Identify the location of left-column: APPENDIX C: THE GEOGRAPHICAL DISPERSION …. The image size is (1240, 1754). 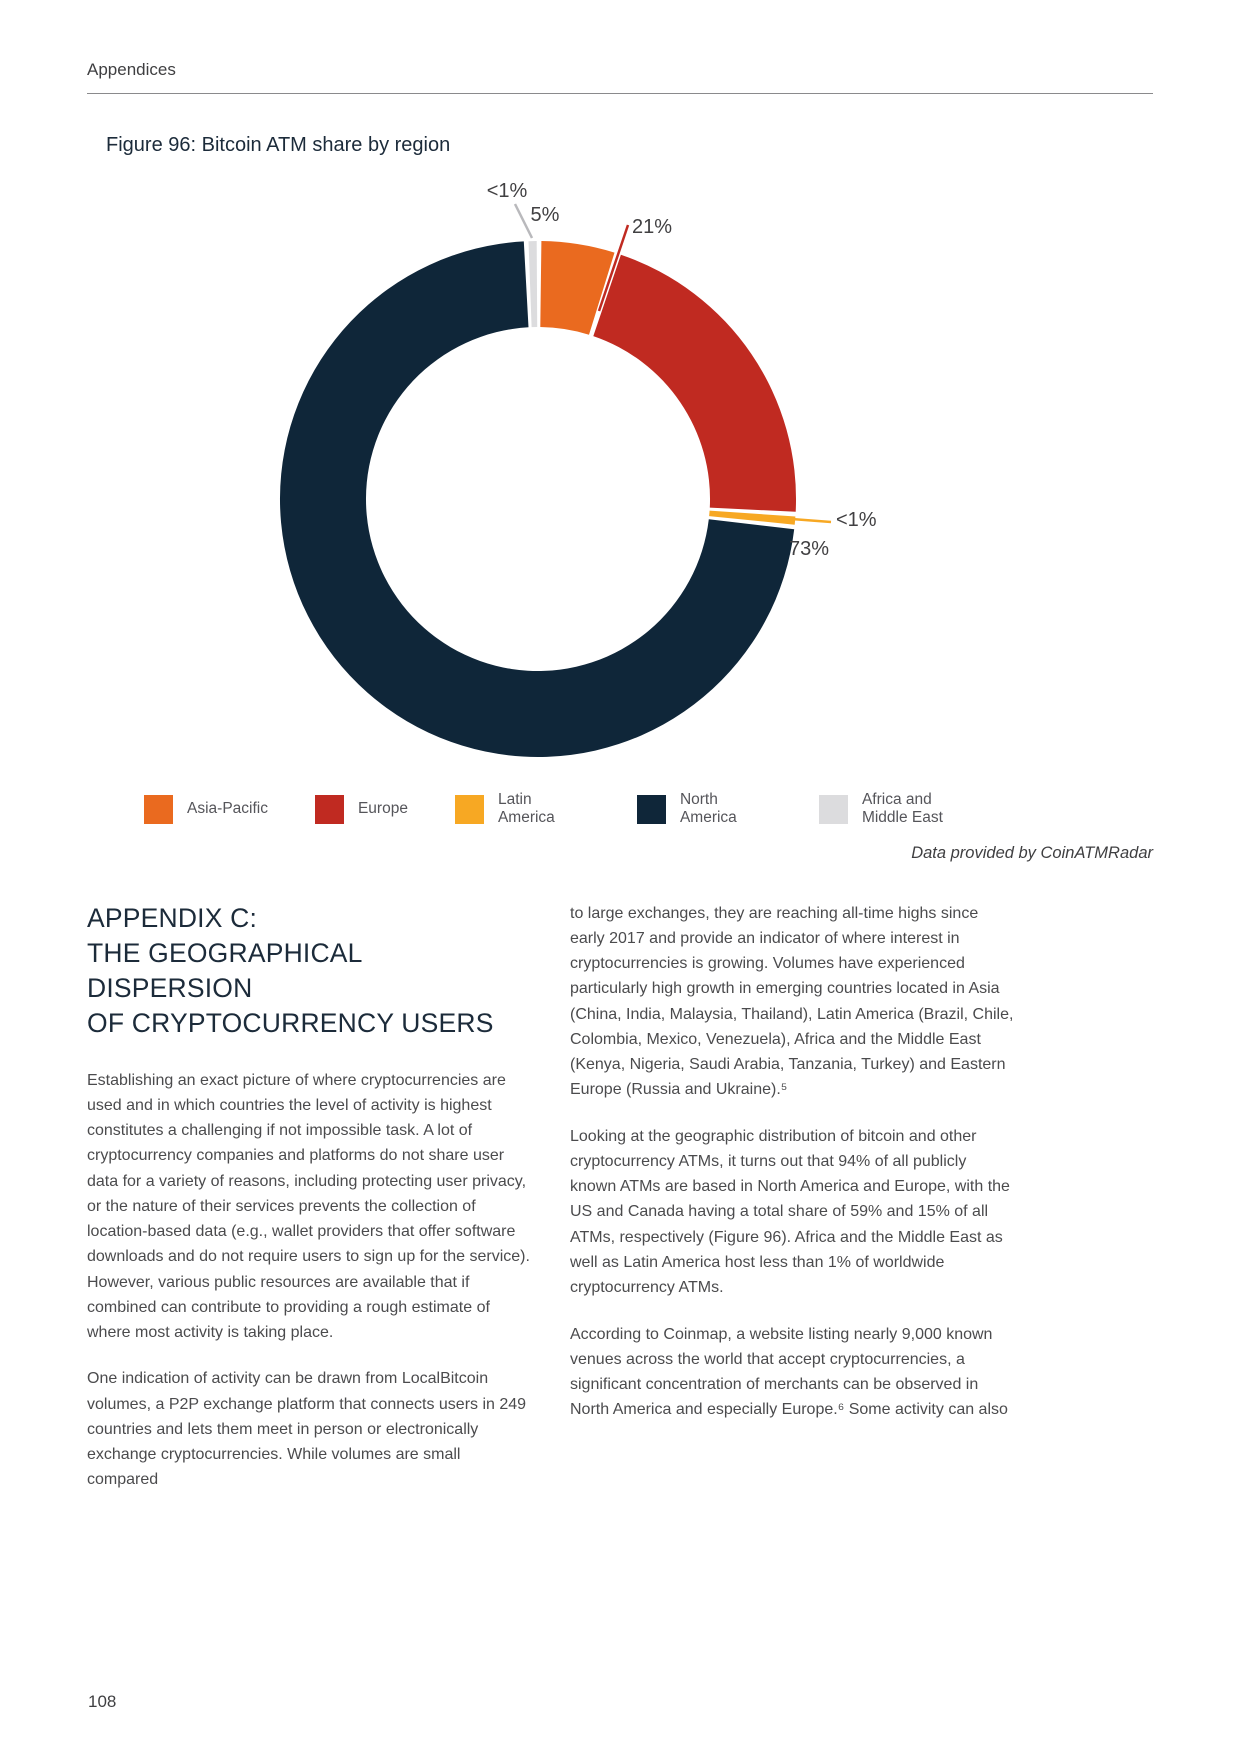
(310, 1207).